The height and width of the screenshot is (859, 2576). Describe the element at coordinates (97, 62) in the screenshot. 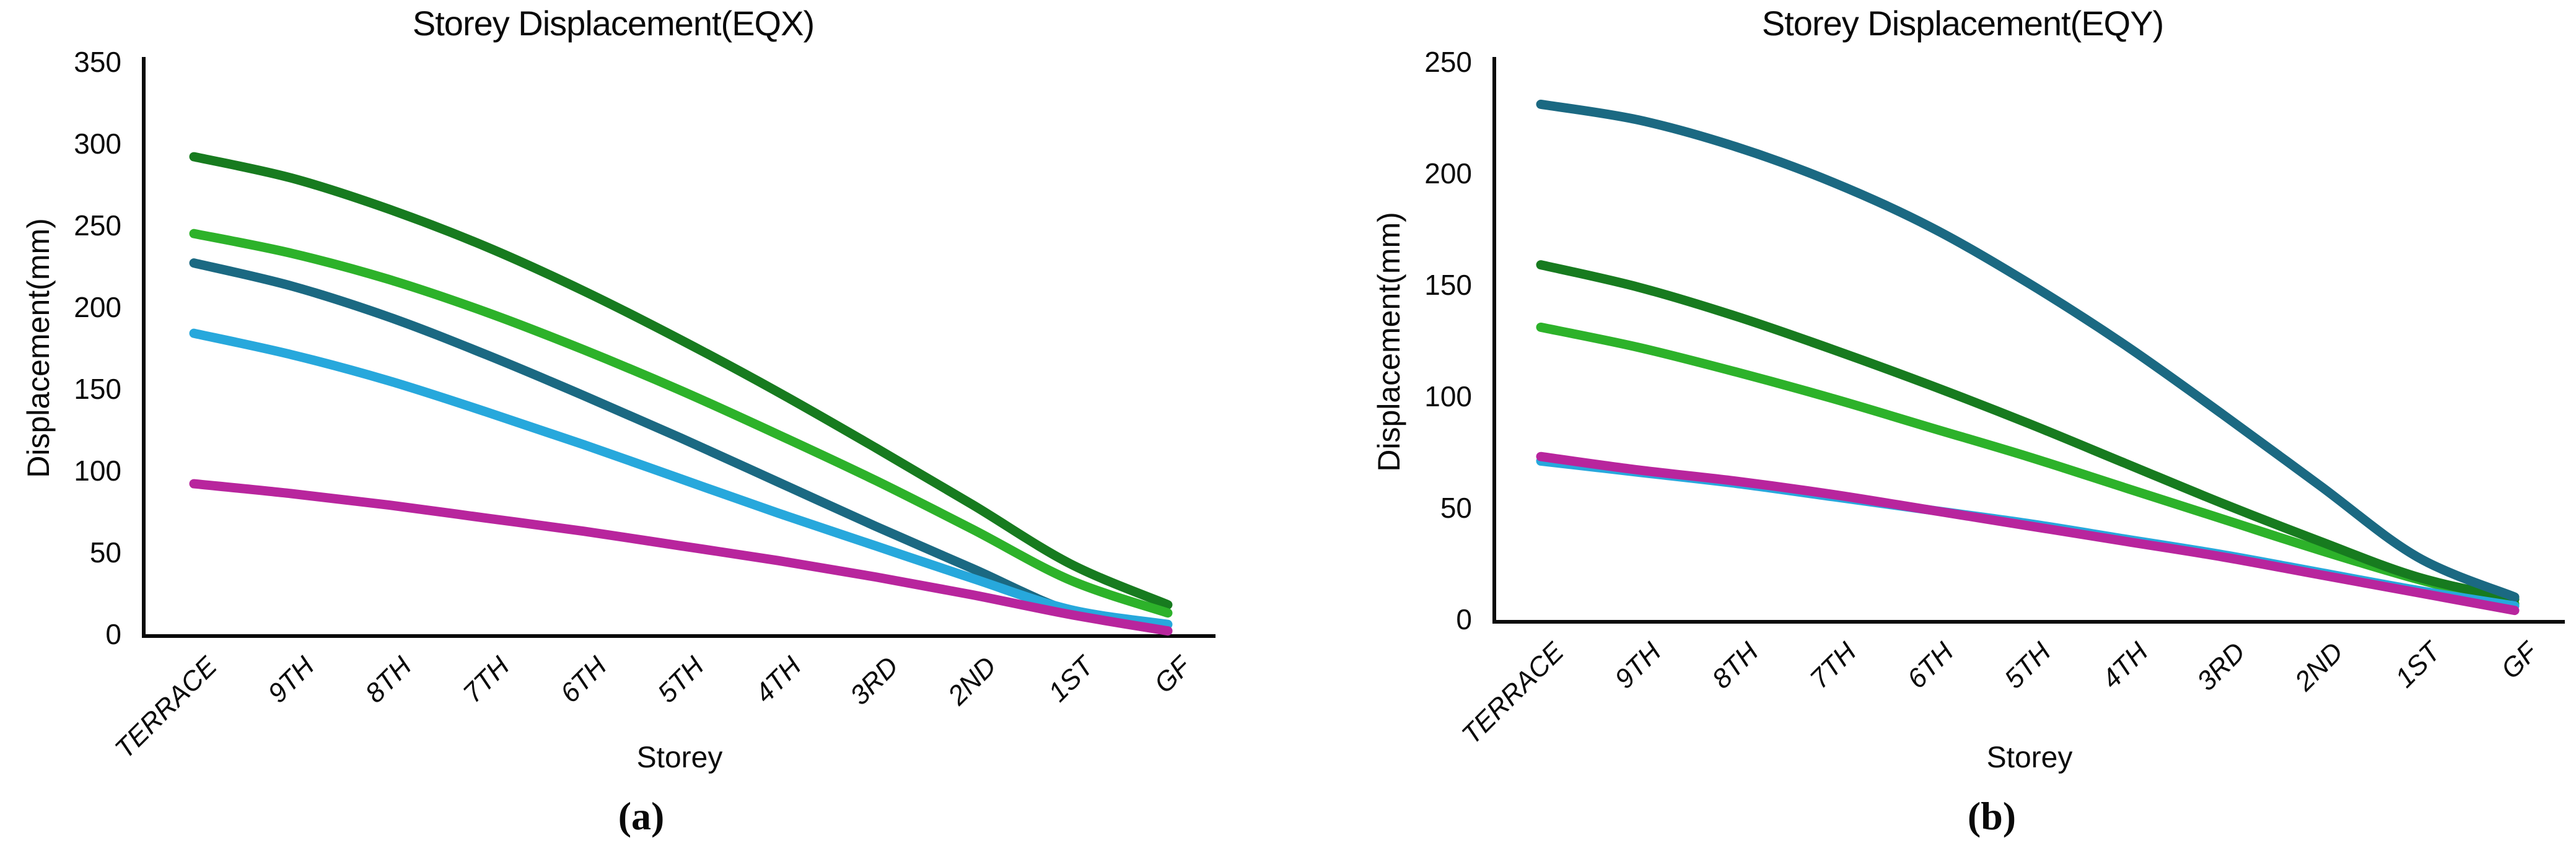

I see `y-tick-label-eqx: 350` at that location.